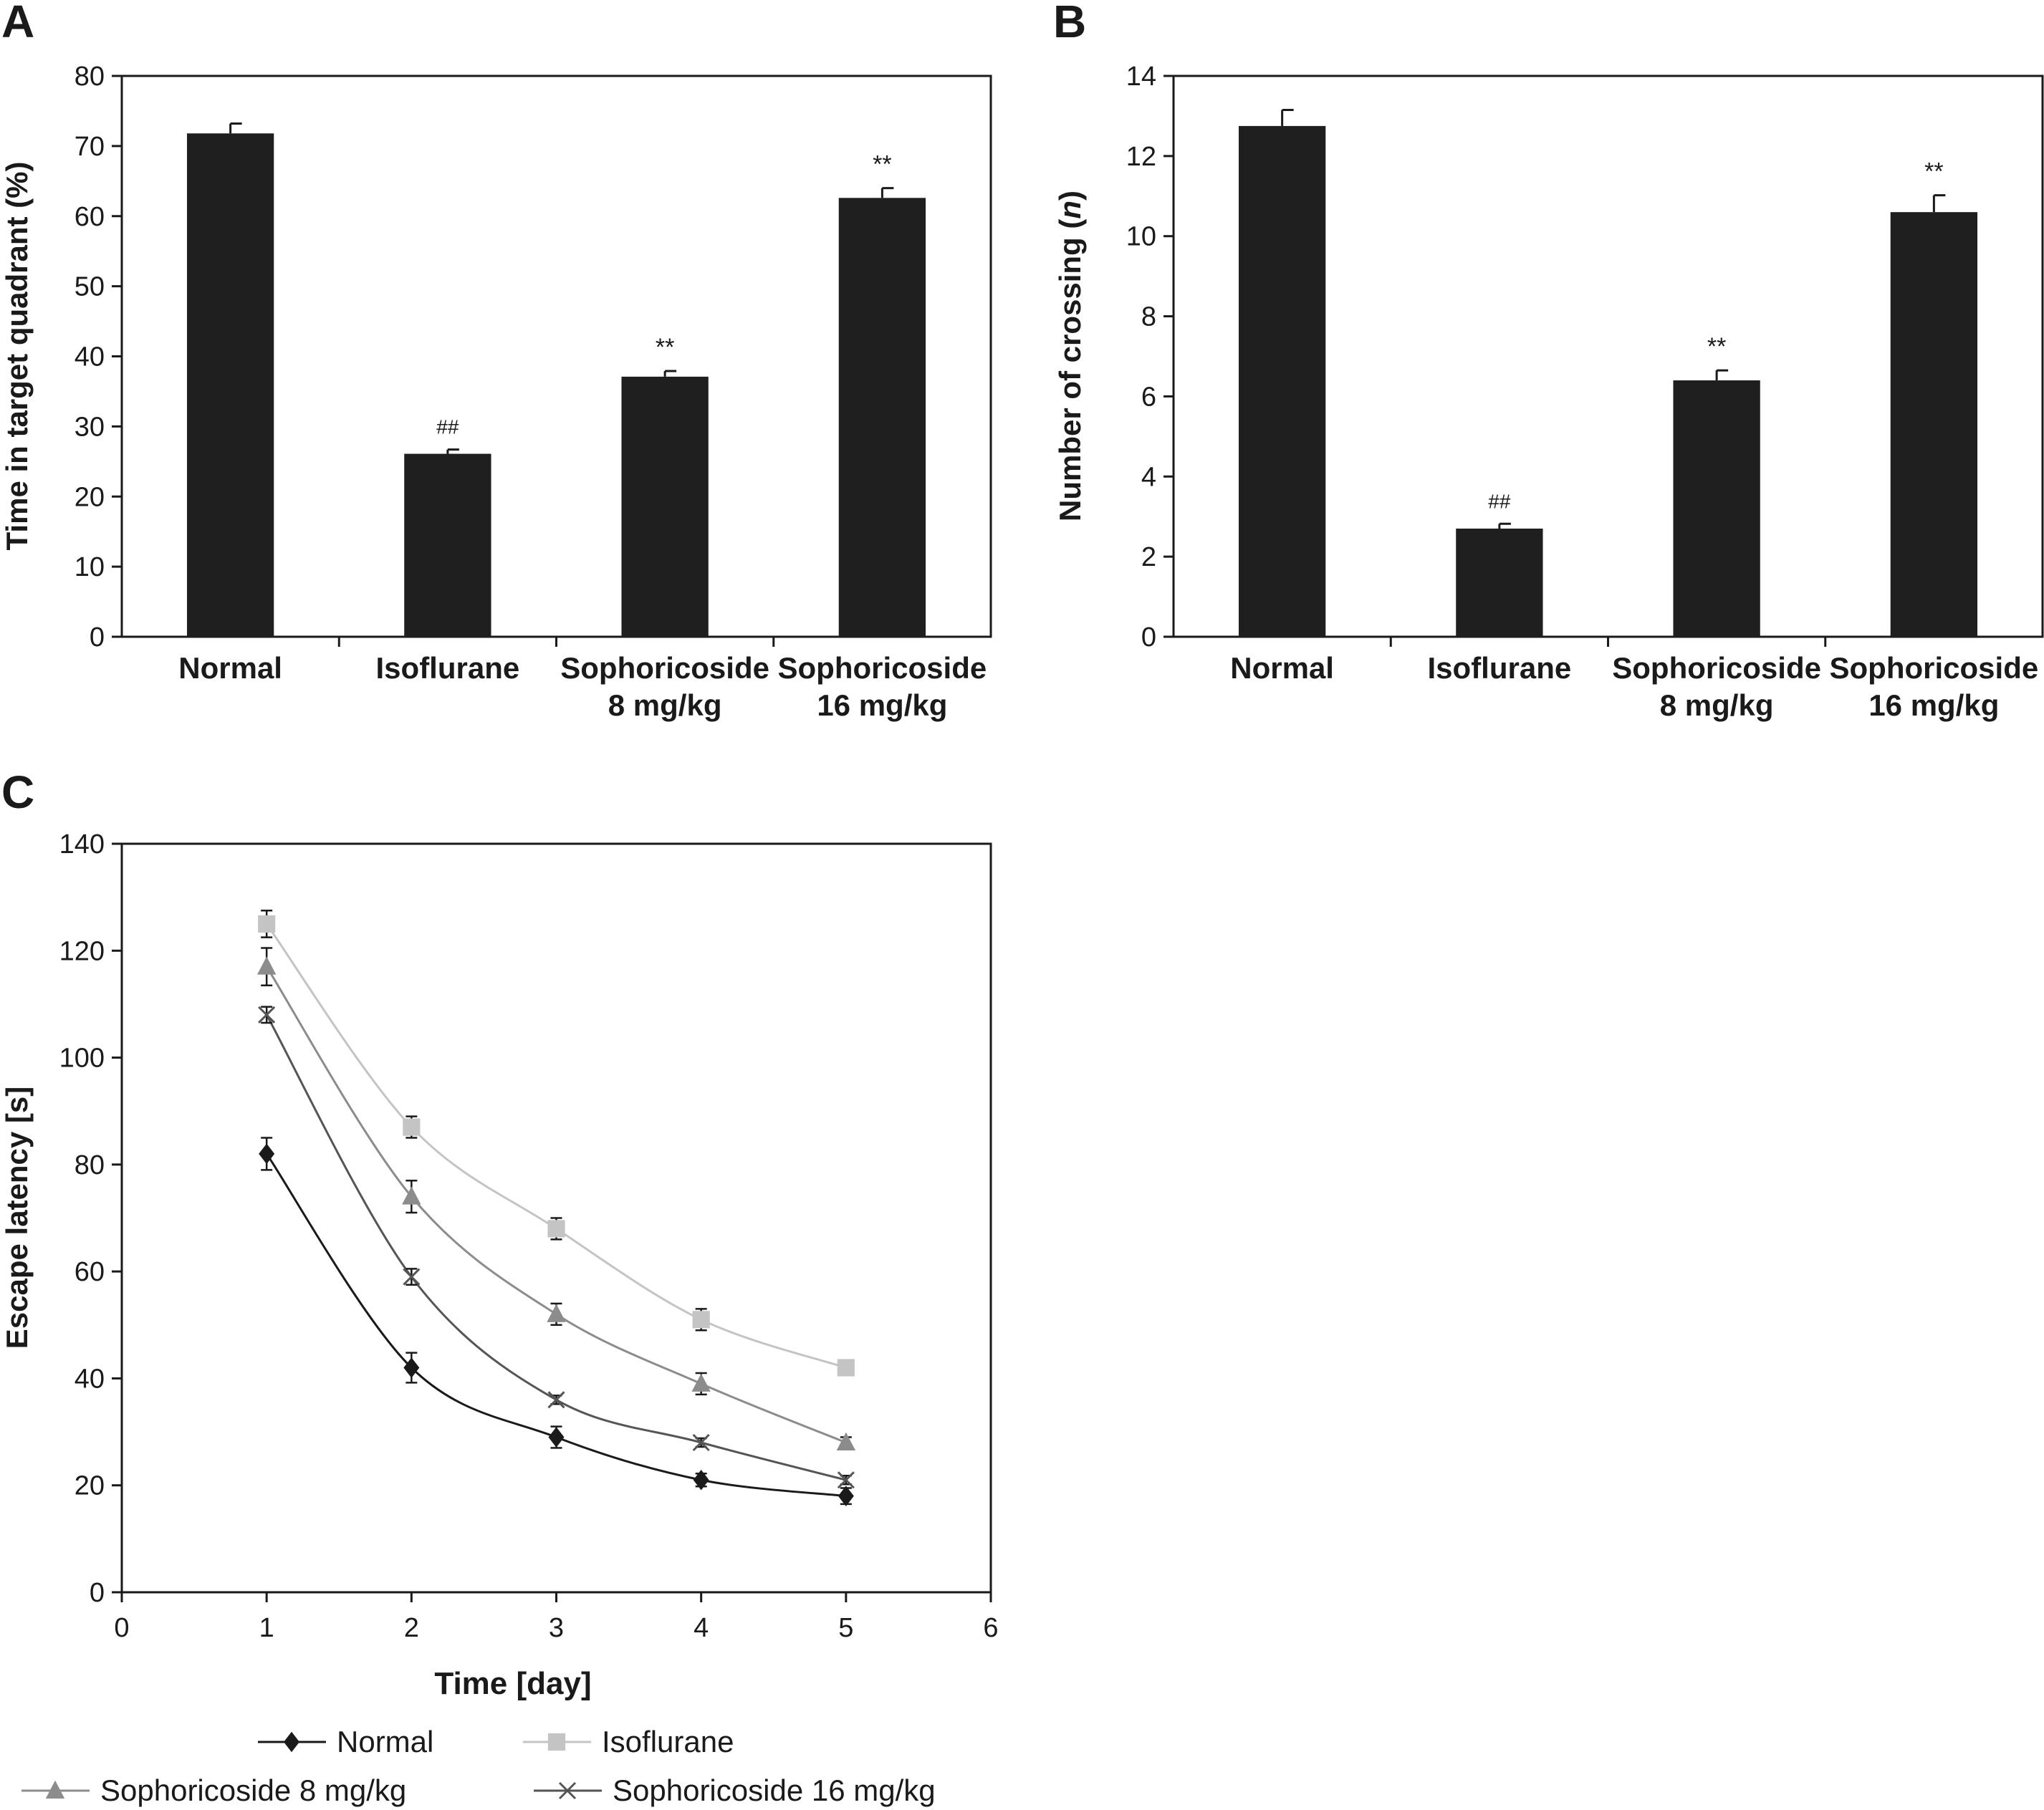 The width and height of the screenshot is (2044, 1810). Describe the element at coordinates (82, 844) in the screenshot. I see `panel-c-y-tick-label: 140` at that location.